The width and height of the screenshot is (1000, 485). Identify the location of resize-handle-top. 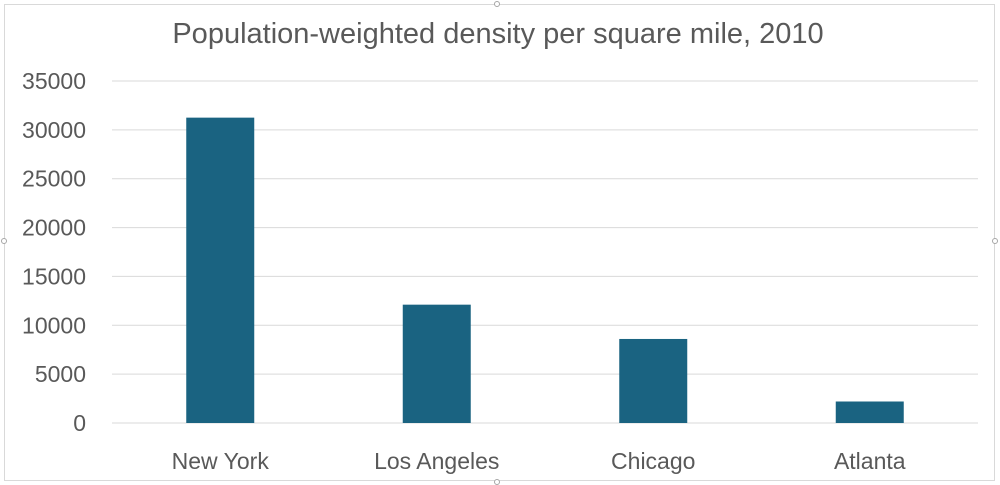
(497, 4).